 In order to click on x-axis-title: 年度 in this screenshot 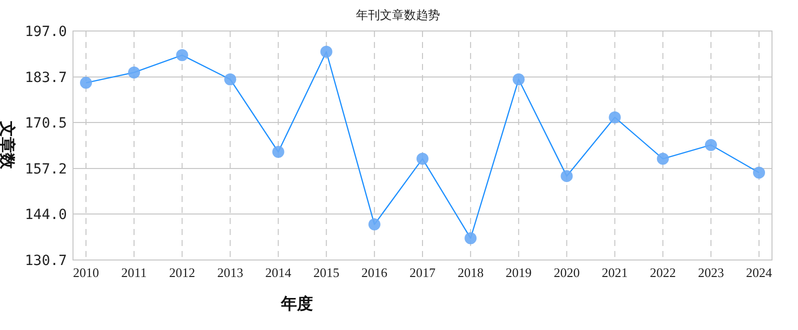, I will do `click(296, 303)`.